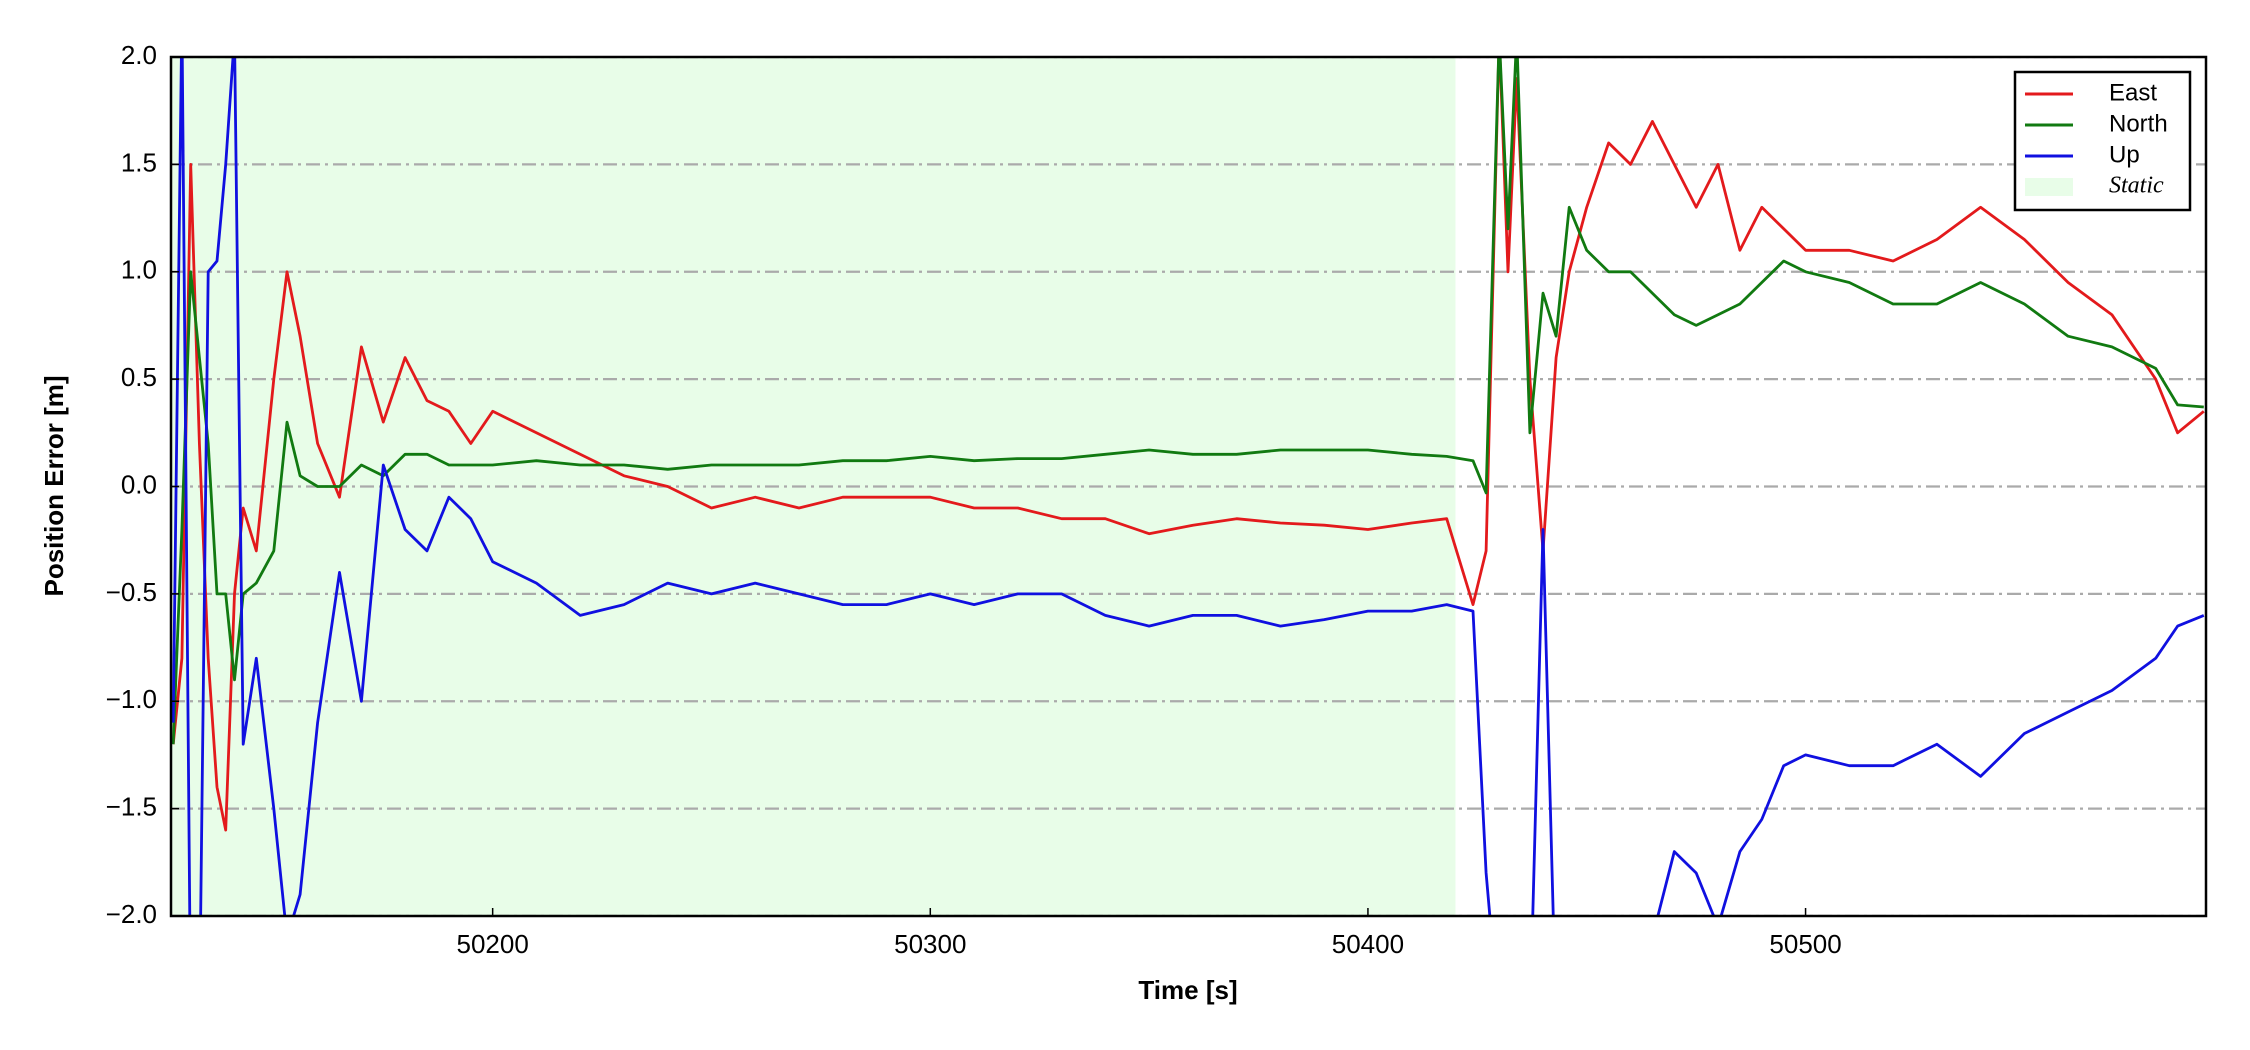  What do you see at coordinates (139, 270) in the screenshot?
I see `y-tick-label: 1.0` at bounding box center [139, 270].